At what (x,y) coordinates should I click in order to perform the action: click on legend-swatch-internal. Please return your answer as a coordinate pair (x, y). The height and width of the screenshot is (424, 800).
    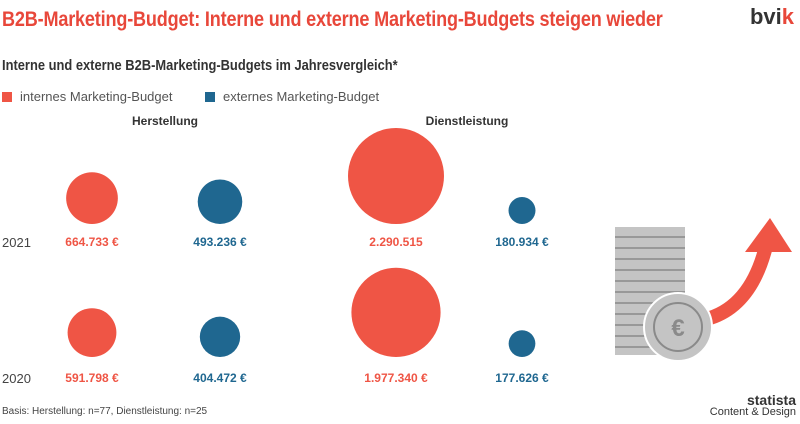
    Looking at the image, I should click on (7, 96).